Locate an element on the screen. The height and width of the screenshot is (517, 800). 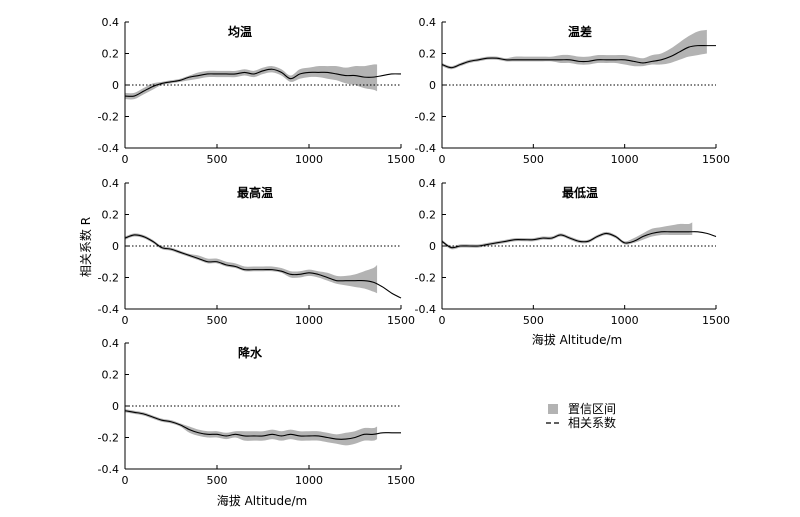
legend-band-label: 置信区间 is located at coordinates (592, 409).